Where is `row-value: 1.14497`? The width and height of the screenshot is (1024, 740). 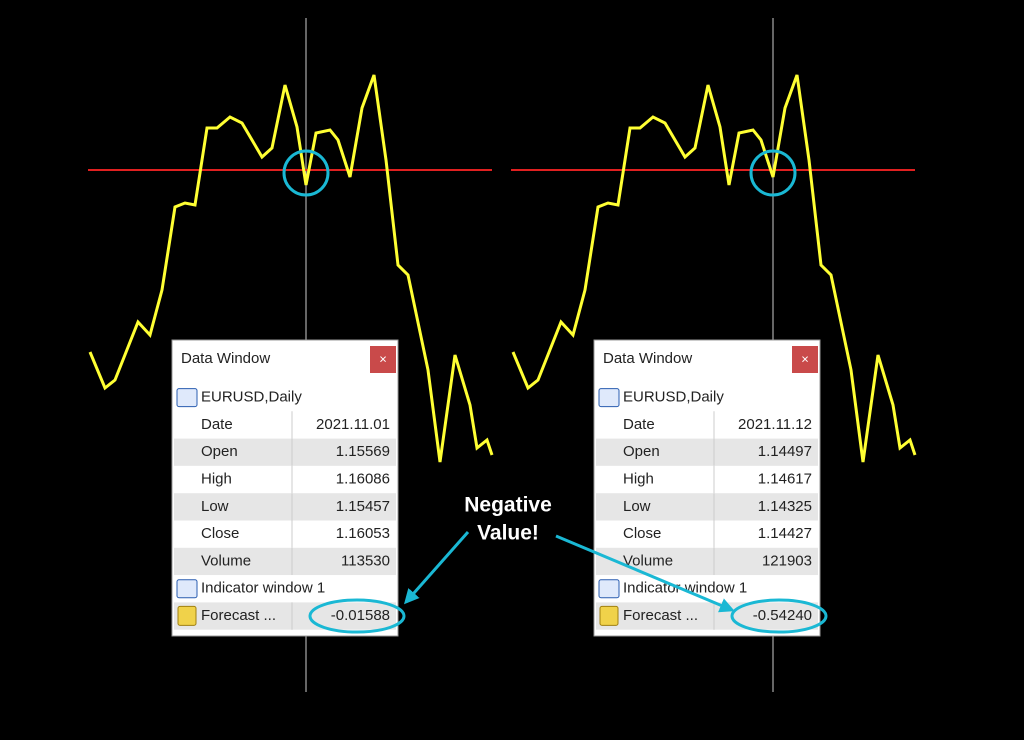 row-value: 1.14497 is located at coordinates (785, 451).